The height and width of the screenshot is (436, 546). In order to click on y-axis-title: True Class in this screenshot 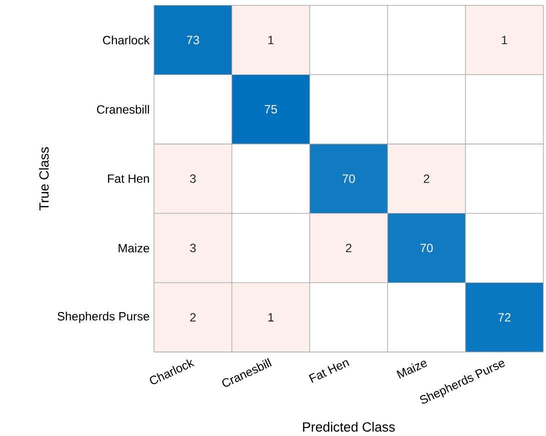, I will do `click(43, 179)`.